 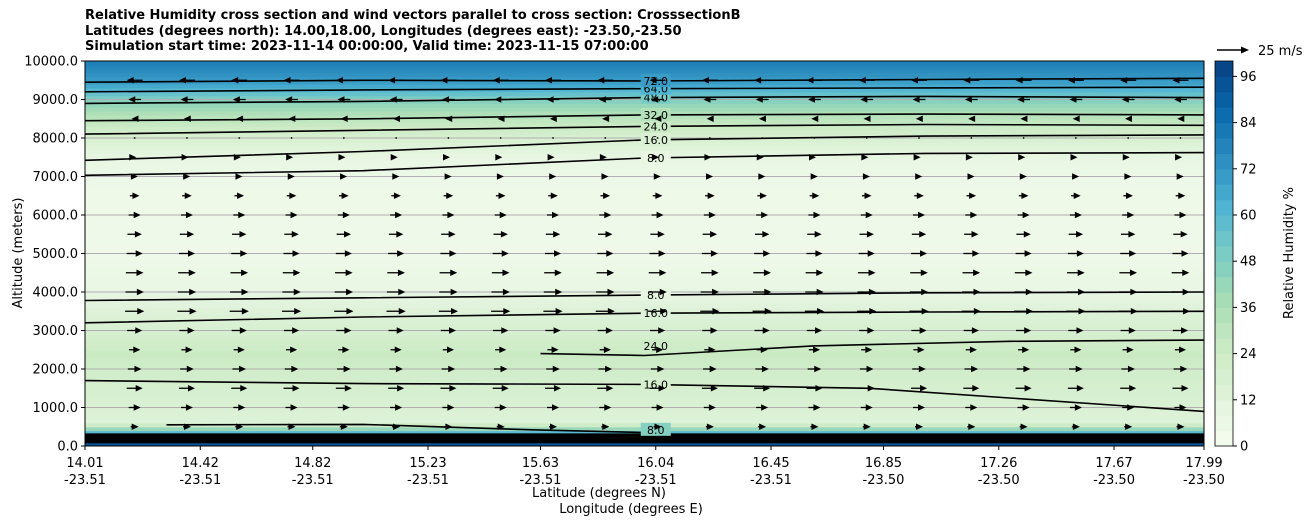 I want to click on colorbar-tick-label: 84, so click(x=1248, y=123).